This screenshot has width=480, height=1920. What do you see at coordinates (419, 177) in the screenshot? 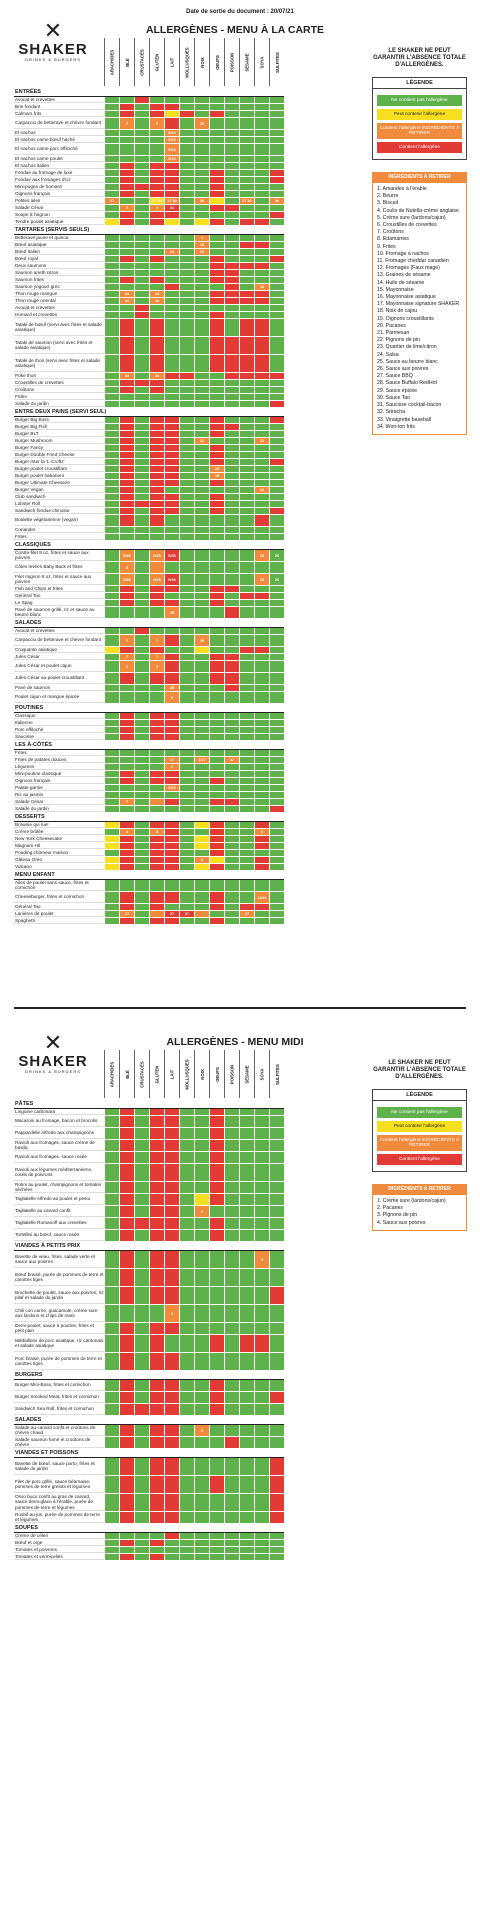
I see `ingredients-title: INGRÉDIENTS À RETIRER` at bounding box center [419, 177].